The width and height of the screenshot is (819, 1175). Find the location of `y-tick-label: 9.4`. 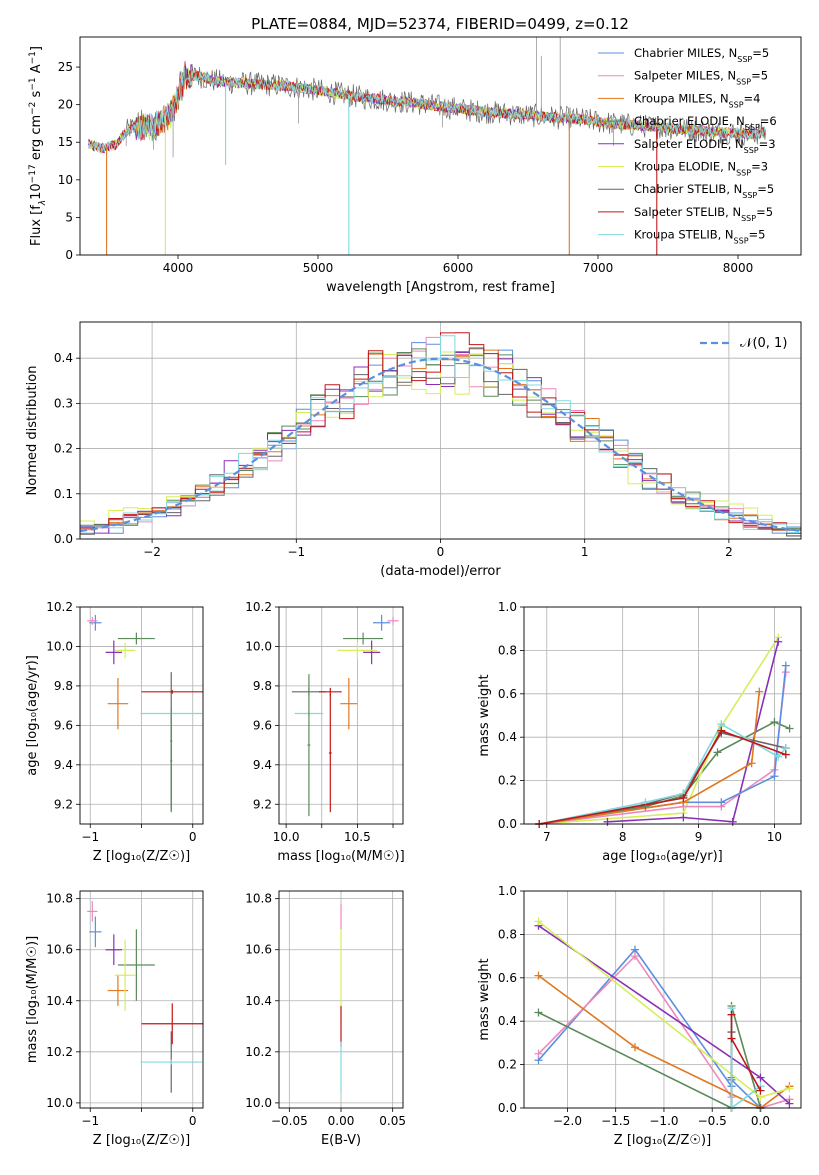

y-tick-label: 9.4 is located at coordinates (63, 765).